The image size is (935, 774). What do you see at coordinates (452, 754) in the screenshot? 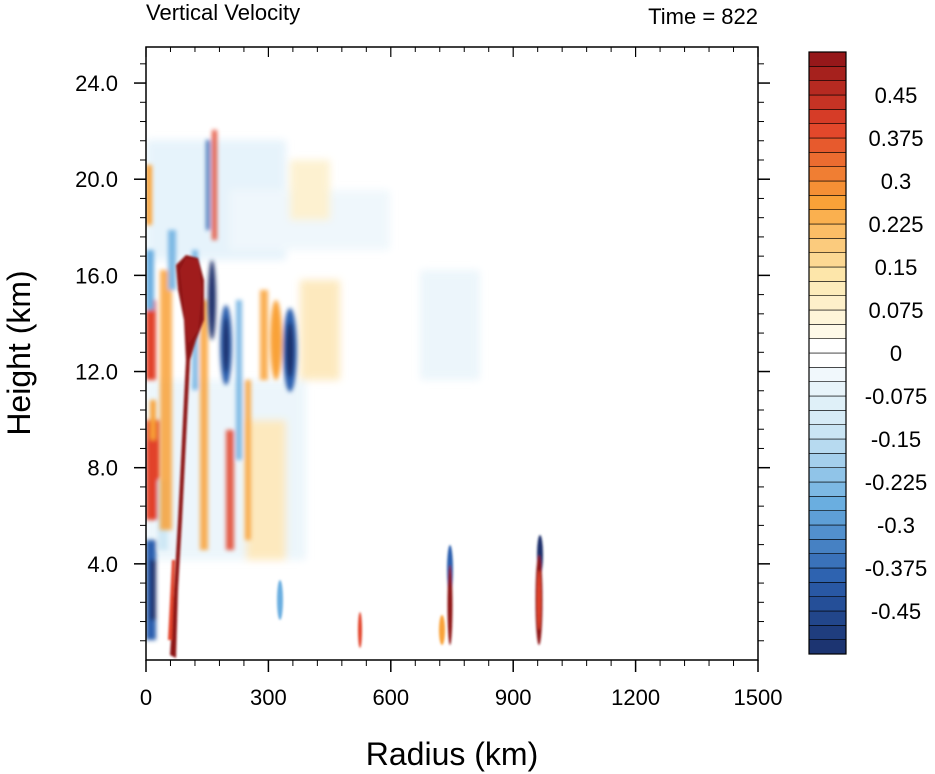
I see `x-axis-label: Radius (km)` at bounding box center [452, 754].